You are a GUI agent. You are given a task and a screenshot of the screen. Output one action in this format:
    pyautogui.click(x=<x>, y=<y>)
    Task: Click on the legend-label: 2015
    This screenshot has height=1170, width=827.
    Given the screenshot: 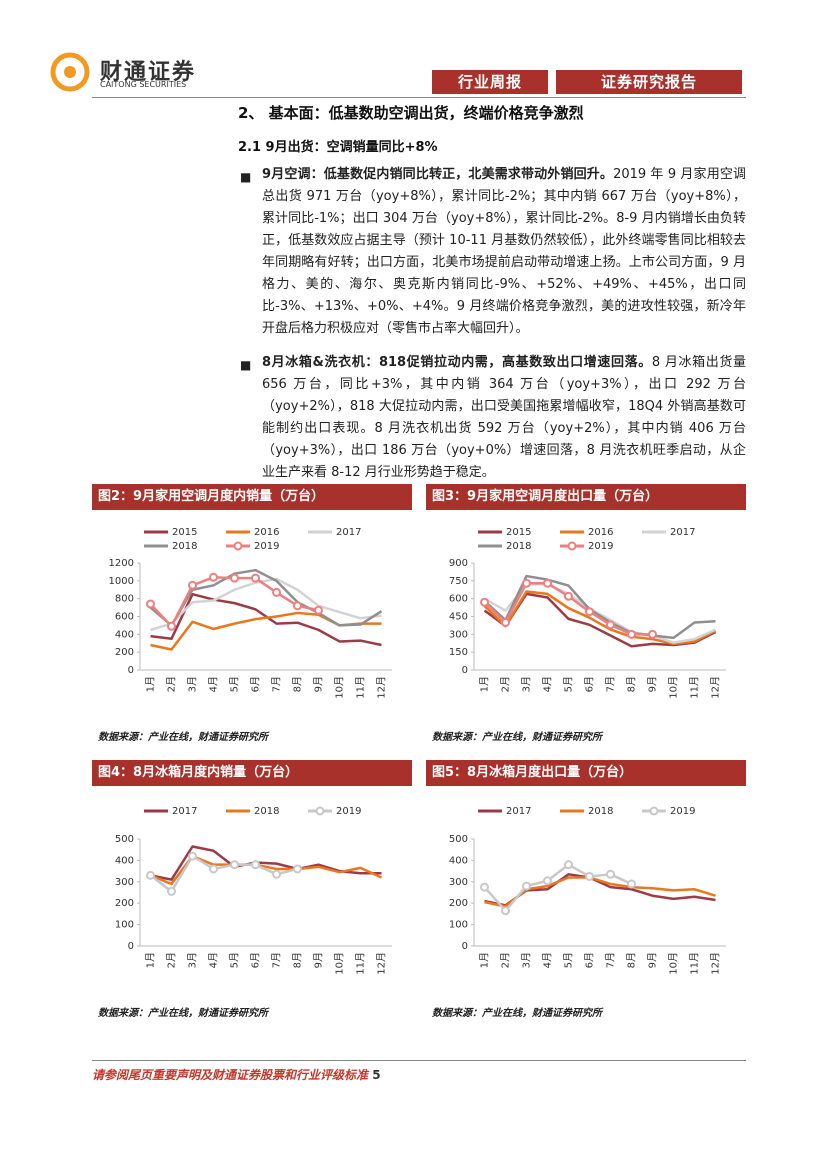 What is the action you would take?
    pyautogui.click(x=184, y=532)
    